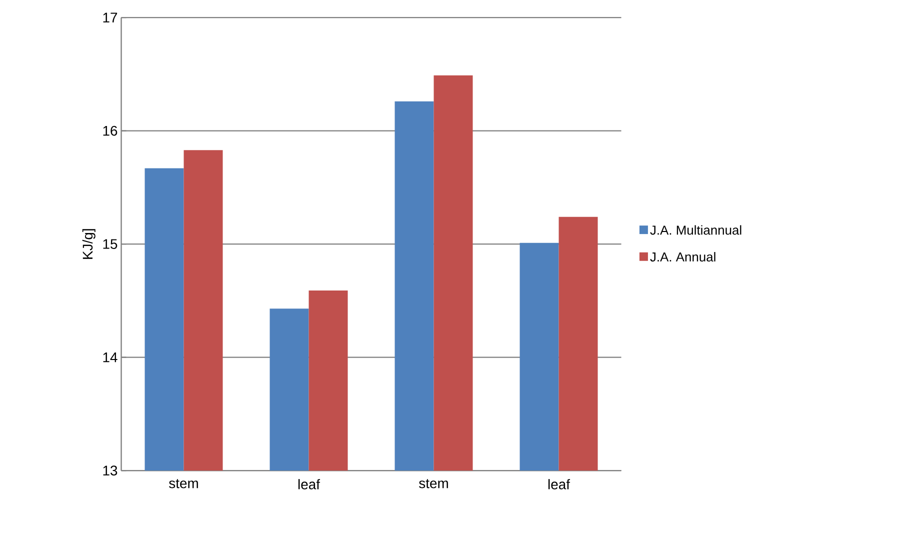 The width and height of the screenshot is (897, 534). Describe the element at coordinates (683, 257) in the screenshot. I see `legend-label: J.A. Annual` at that location.